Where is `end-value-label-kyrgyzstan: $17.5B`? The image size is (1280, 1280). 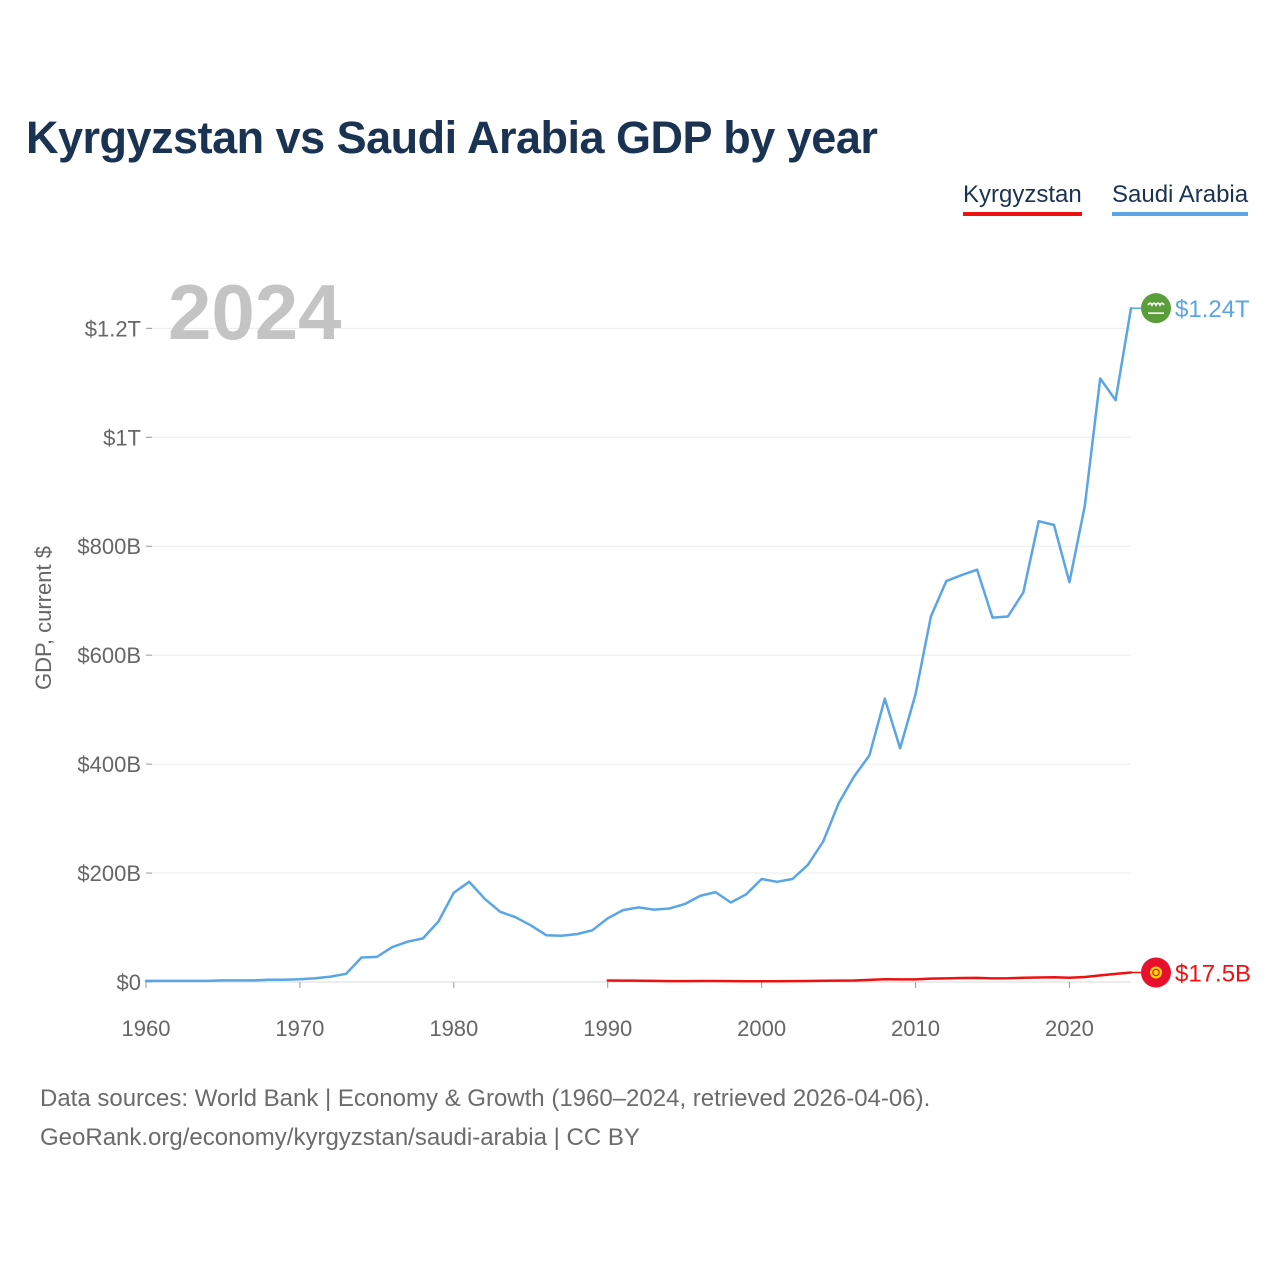 end-value-label-kyrgyzstan: $17.5B is located at coordinates (1213, 973).